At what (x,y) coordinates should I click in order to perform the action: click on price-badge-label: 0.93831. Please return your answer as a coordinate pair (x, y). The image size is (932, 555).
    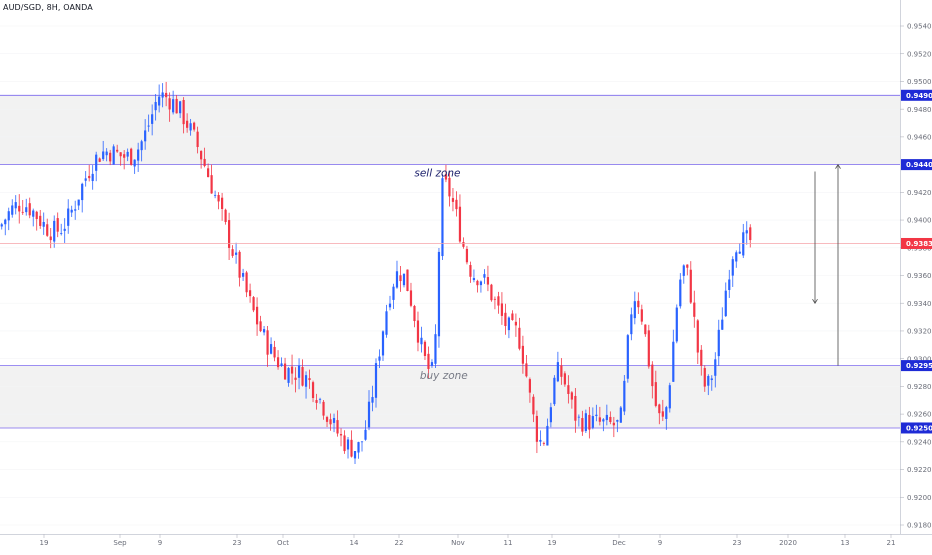
    Looking at the image, I should click on (919, 244).